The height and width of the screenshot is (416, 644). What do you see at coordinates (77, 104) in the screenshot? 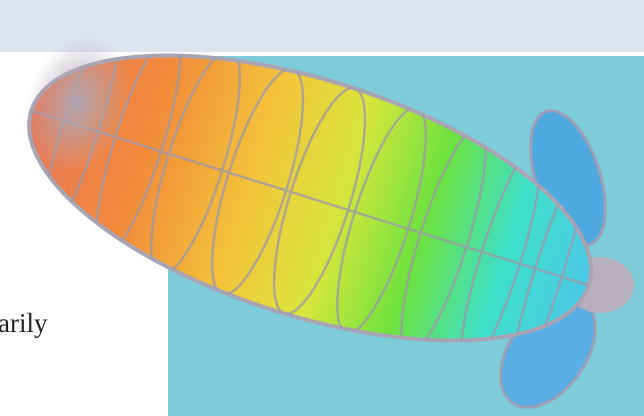
I see `lobe-cap` at bounding box center [77, 104].